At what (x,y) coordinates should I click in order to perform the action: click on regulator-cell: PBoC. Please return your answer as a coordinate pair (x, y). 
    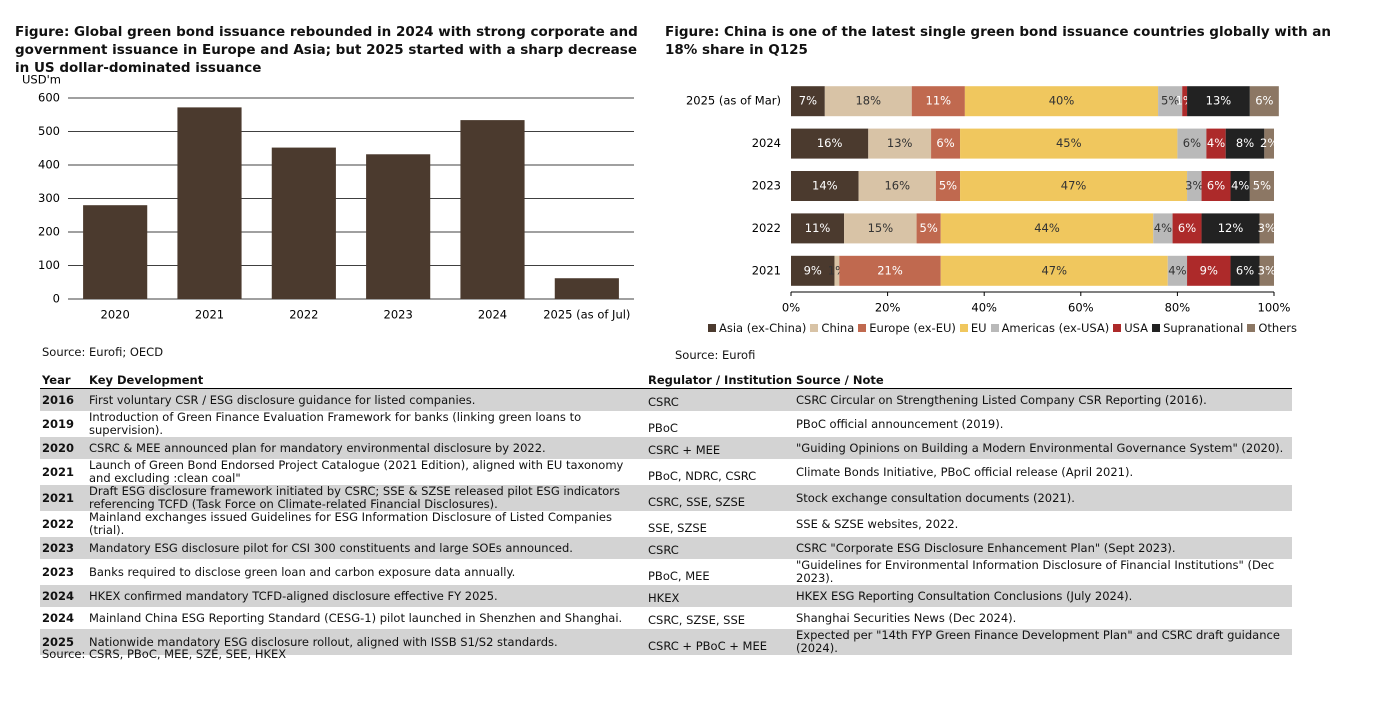
    Looking at the image, I should click on (663, 428).